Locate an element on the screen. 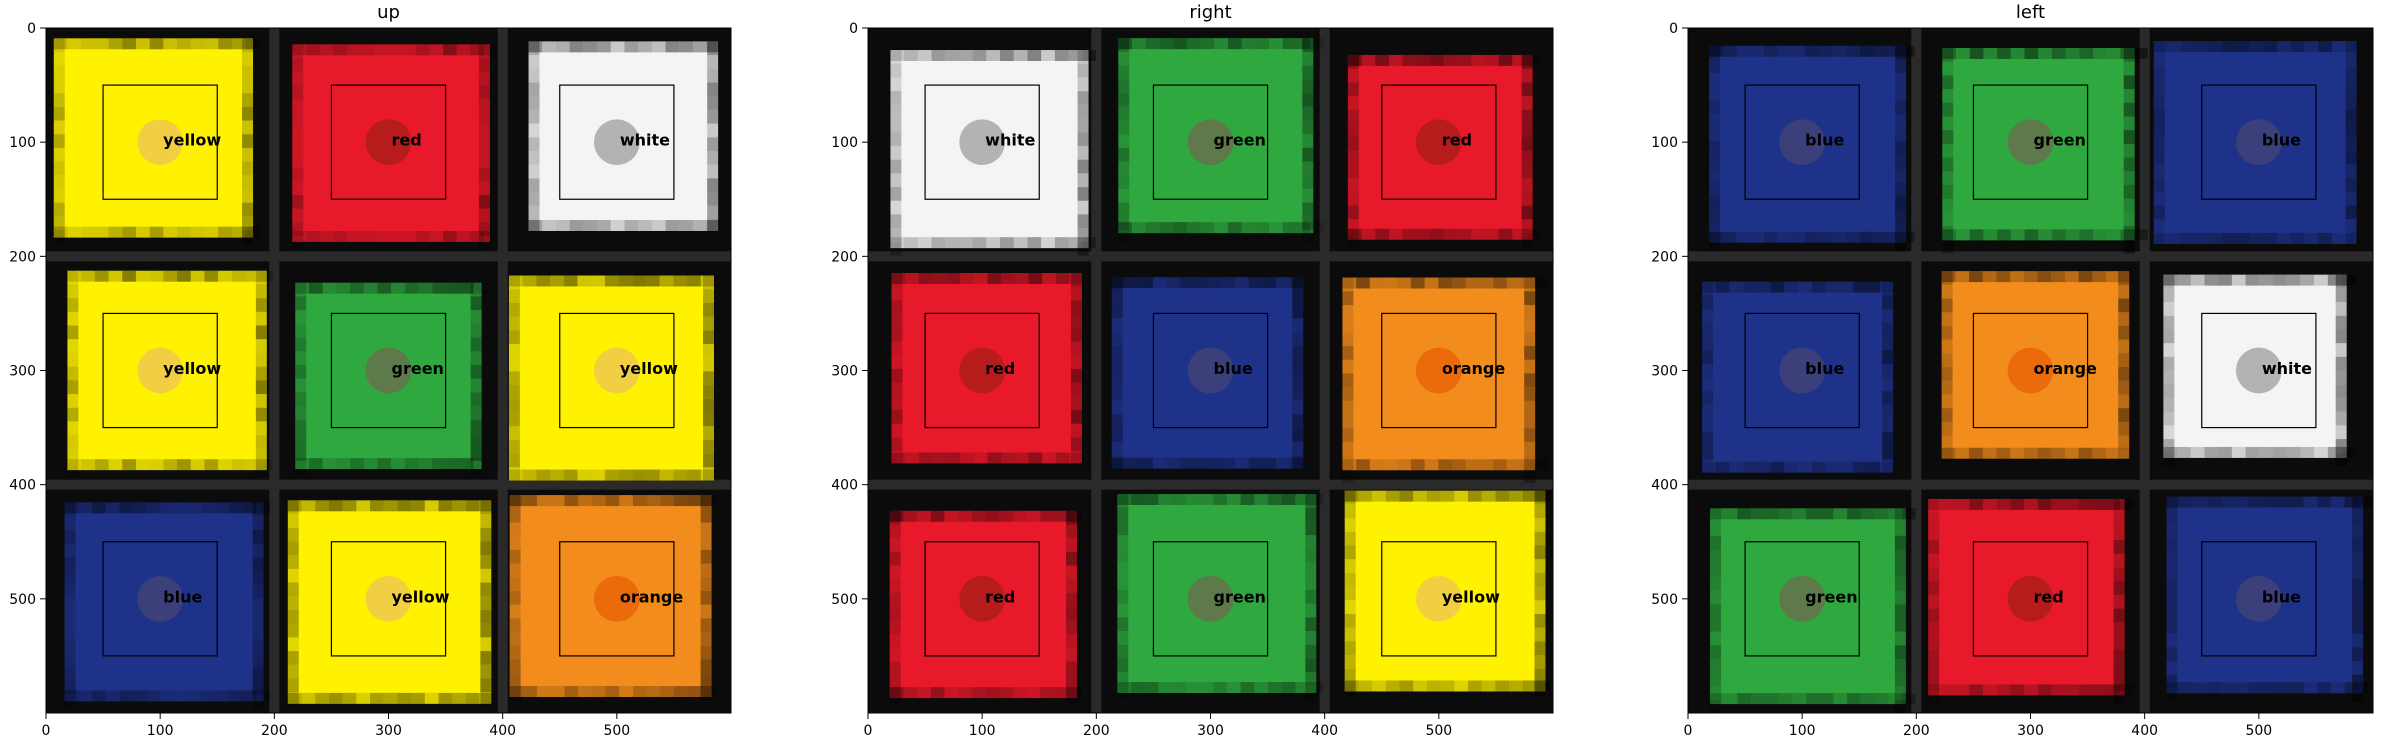  x-tick-label: 500 is located at coordinates (1438, 731).